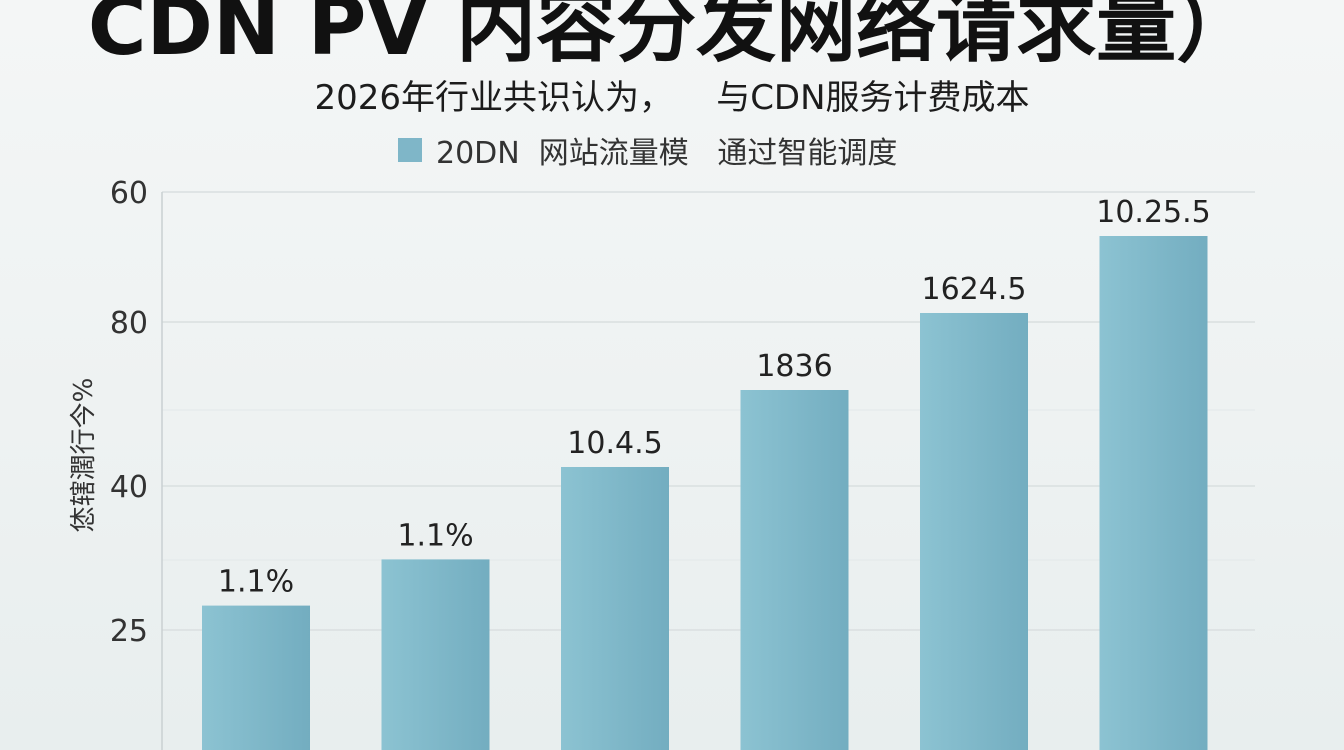 Image resolution: width=1344 pixels, height=750 pixels. Describe the element at coordinates (672, 98) in the screenshot. I see `chart-subtitle: 2026年行业共识认为， 与CDN服务计费成本` at that location.